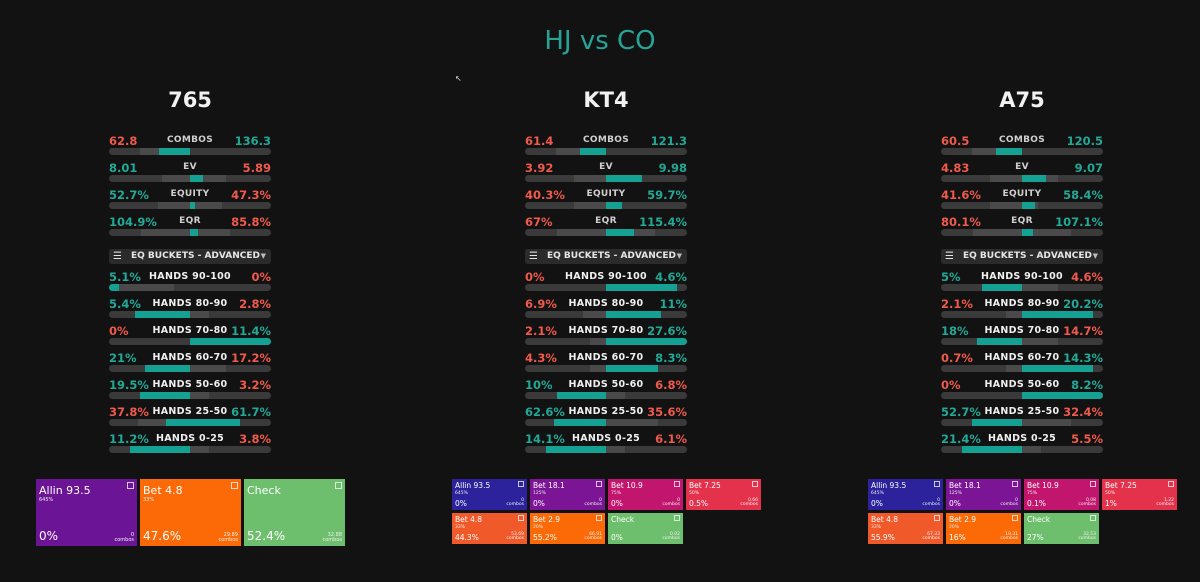 The image size is (1200, 582). I want to click on board-title: 765, so click(190, 100).